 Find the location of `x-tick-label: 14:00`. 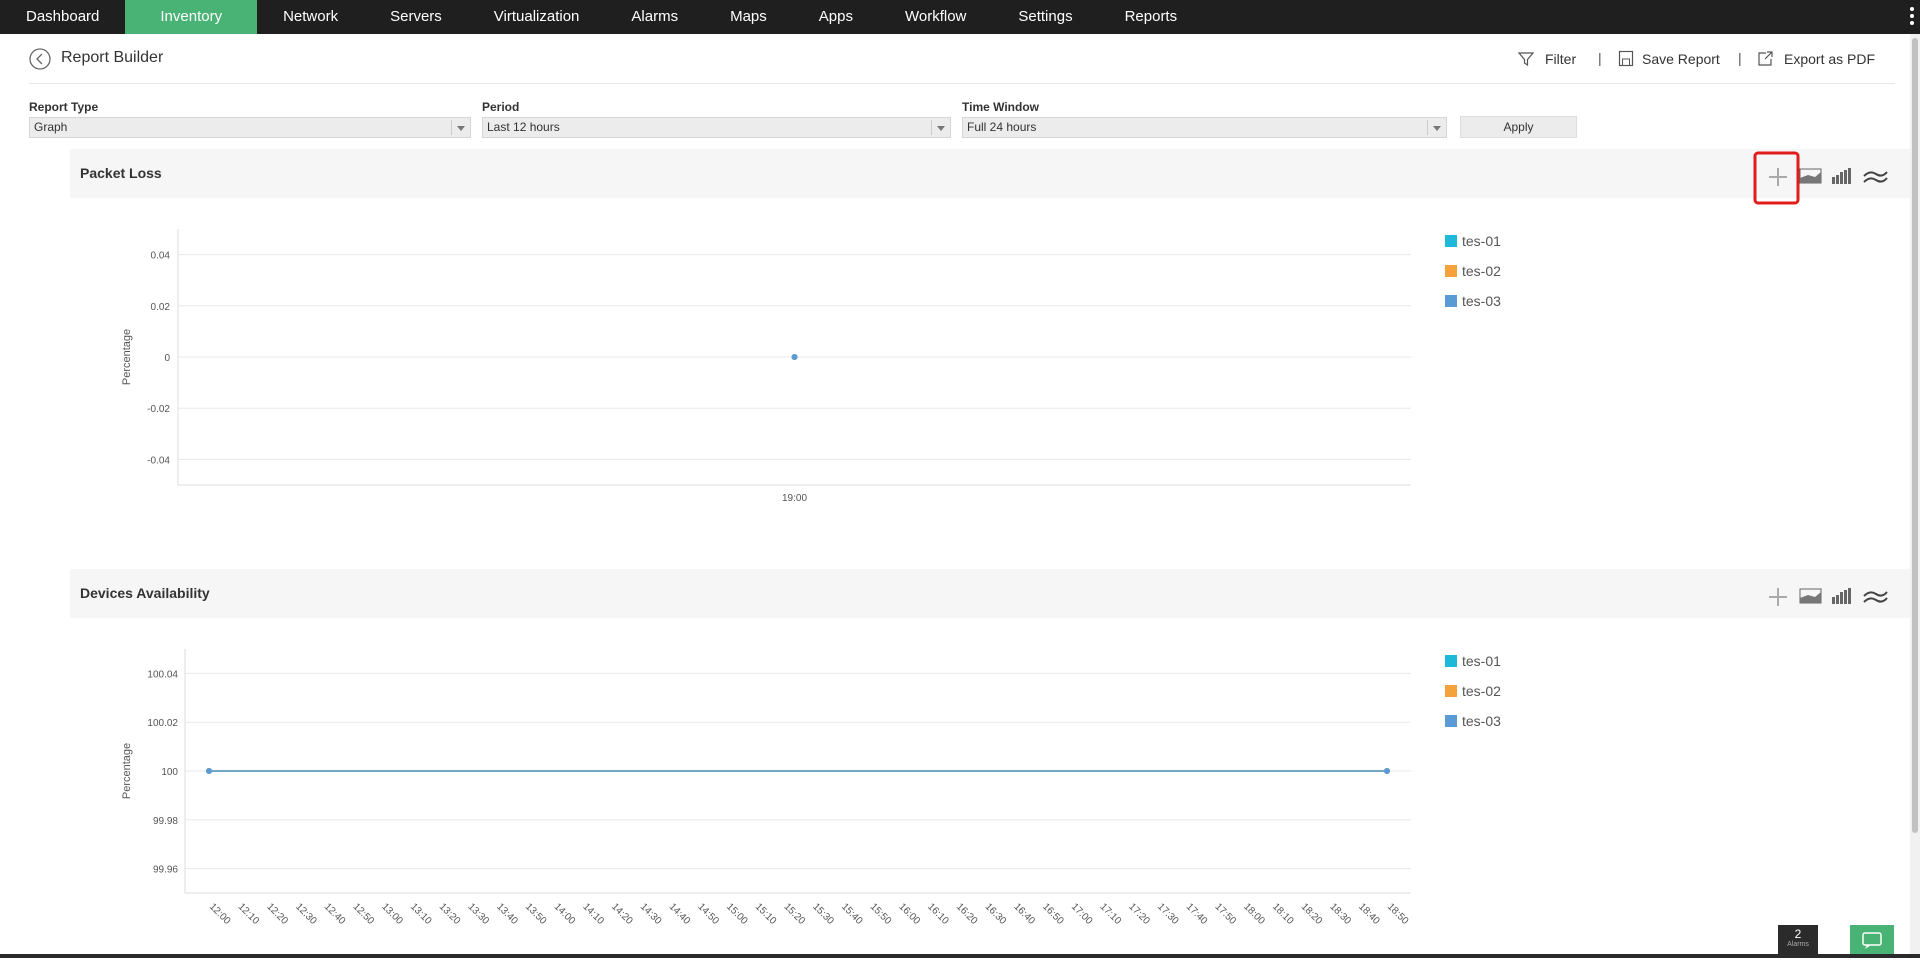

x-tick-label: 14:00 is located at coordinates (565, 914).